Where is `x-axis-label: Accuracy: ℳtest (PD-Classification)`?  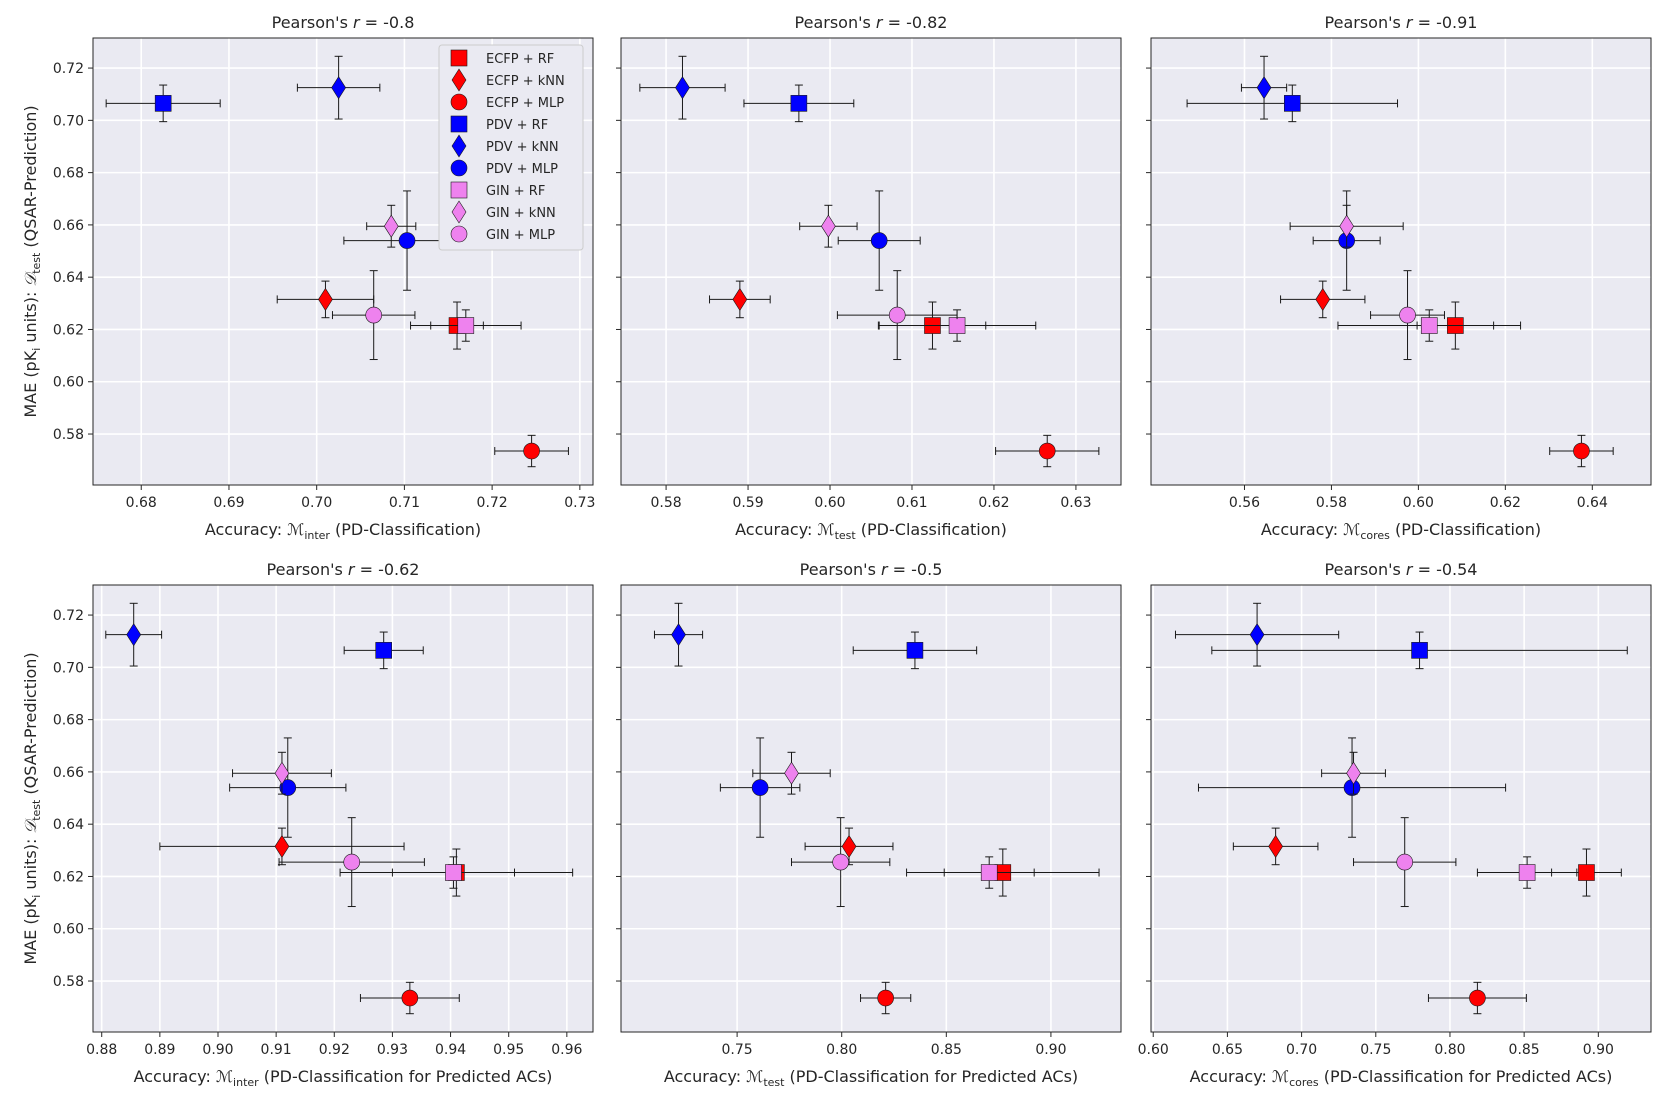 x-axis-label: Accuracy: ℳtest (PD-Classification) is located at coordinates (871, 531).